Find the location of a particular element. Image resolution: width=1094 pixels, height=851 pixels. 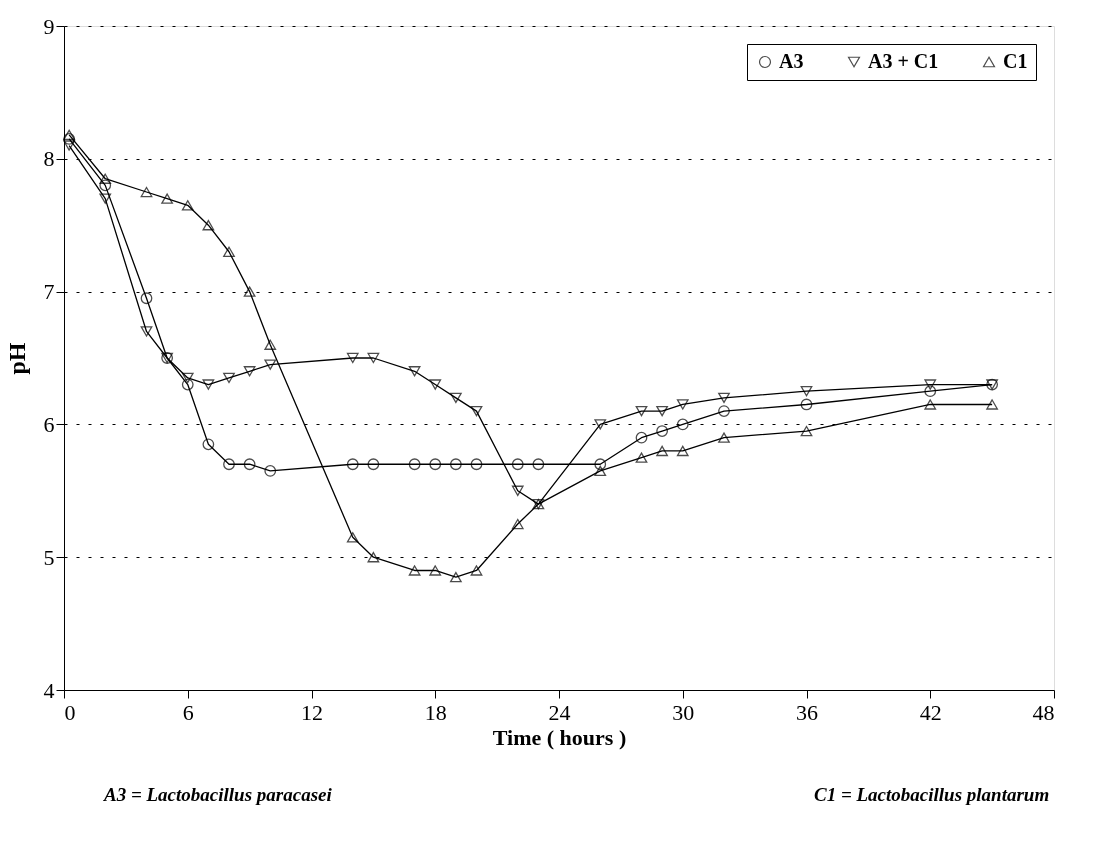

y-tick-label: 8 is located at coordinates (49, 159).